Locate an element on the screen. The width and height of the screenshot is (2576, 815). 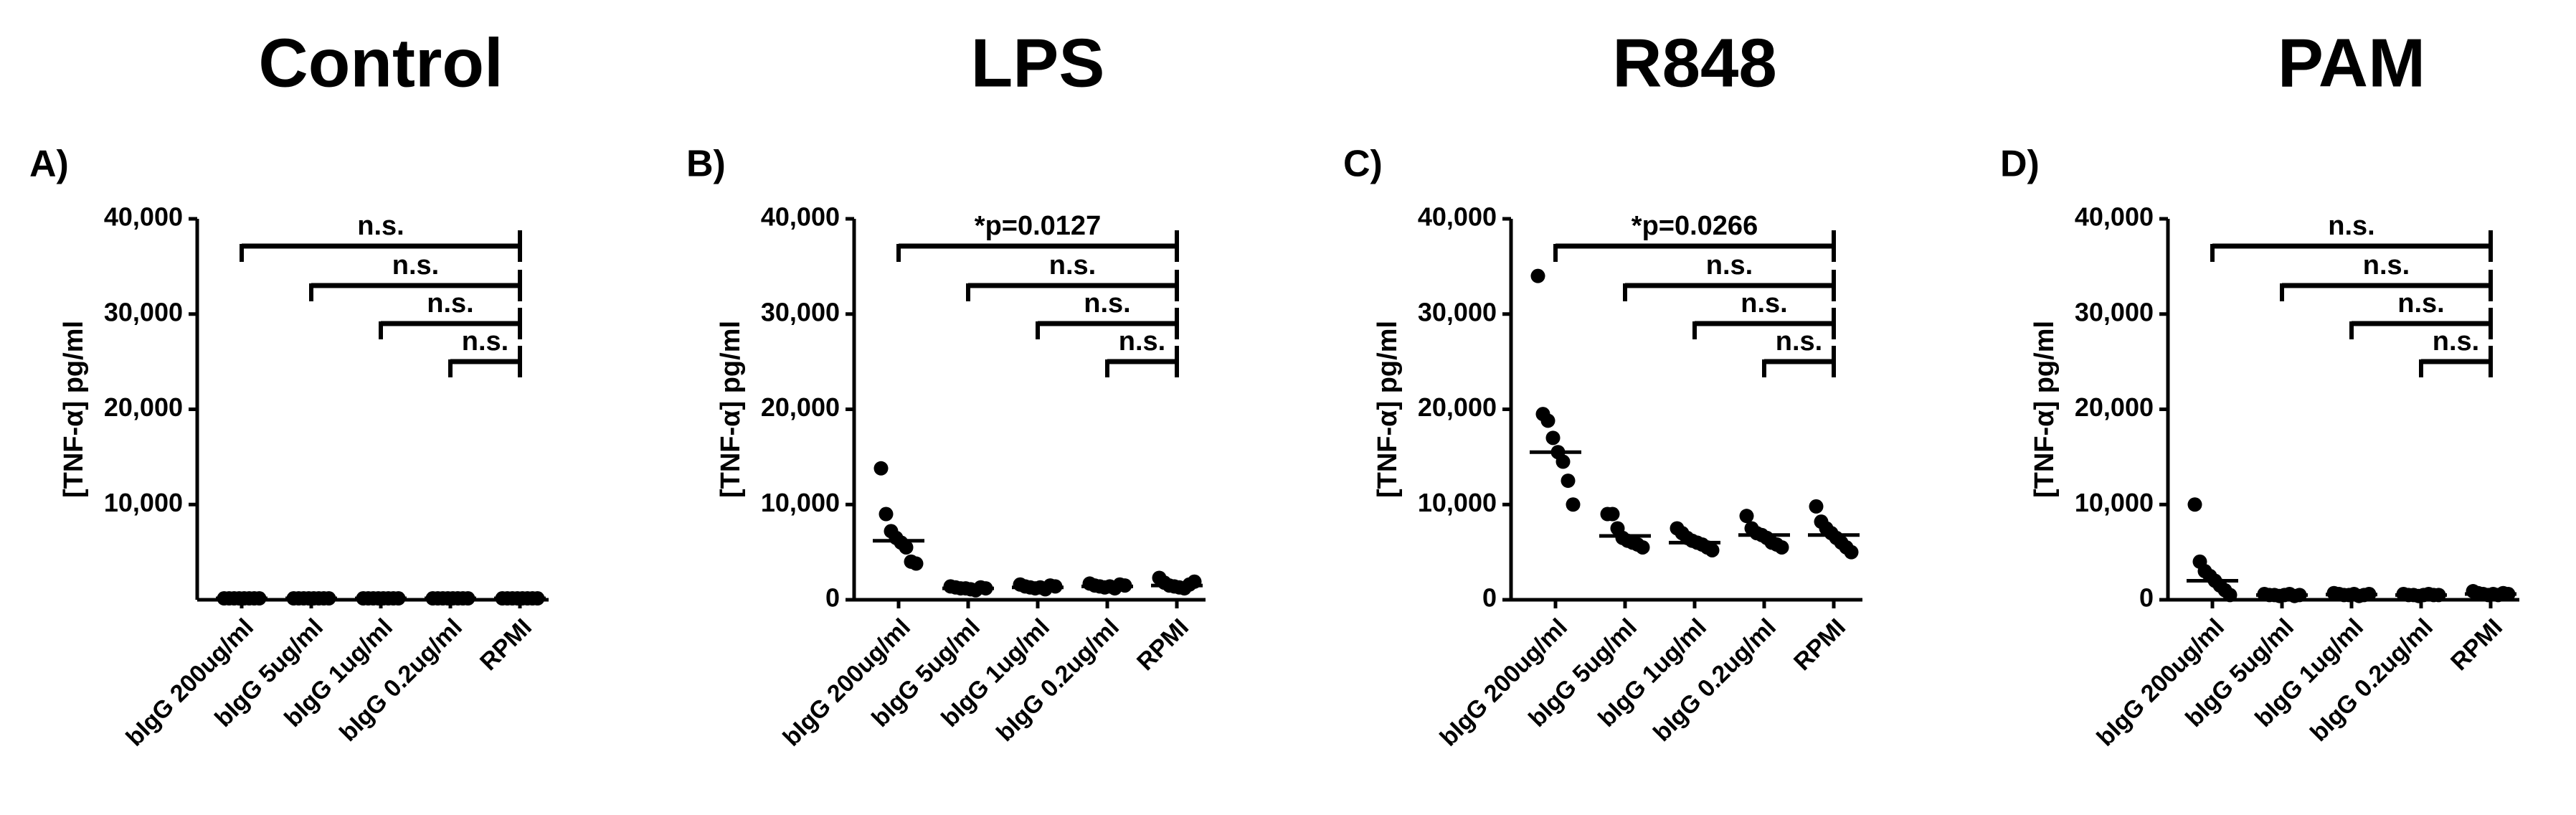
panel-letter: C) is located at coordinates (1363, 164).